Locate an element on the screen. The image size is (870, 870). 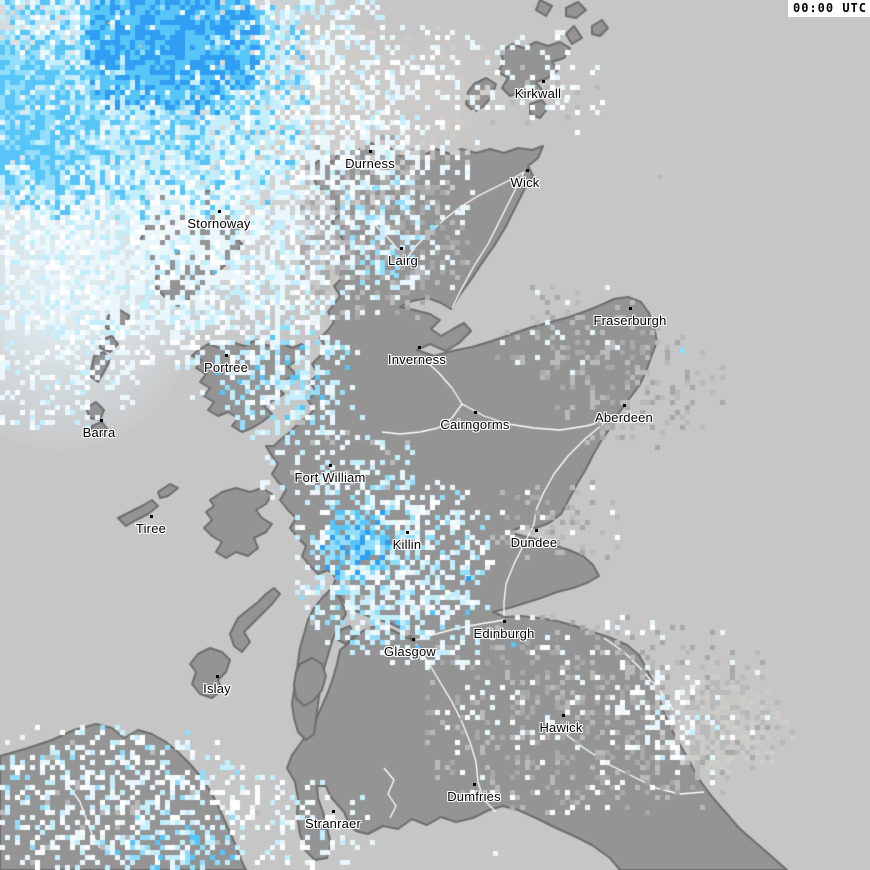
city-label: Fraserburgh is located at coordinates (630, 320).